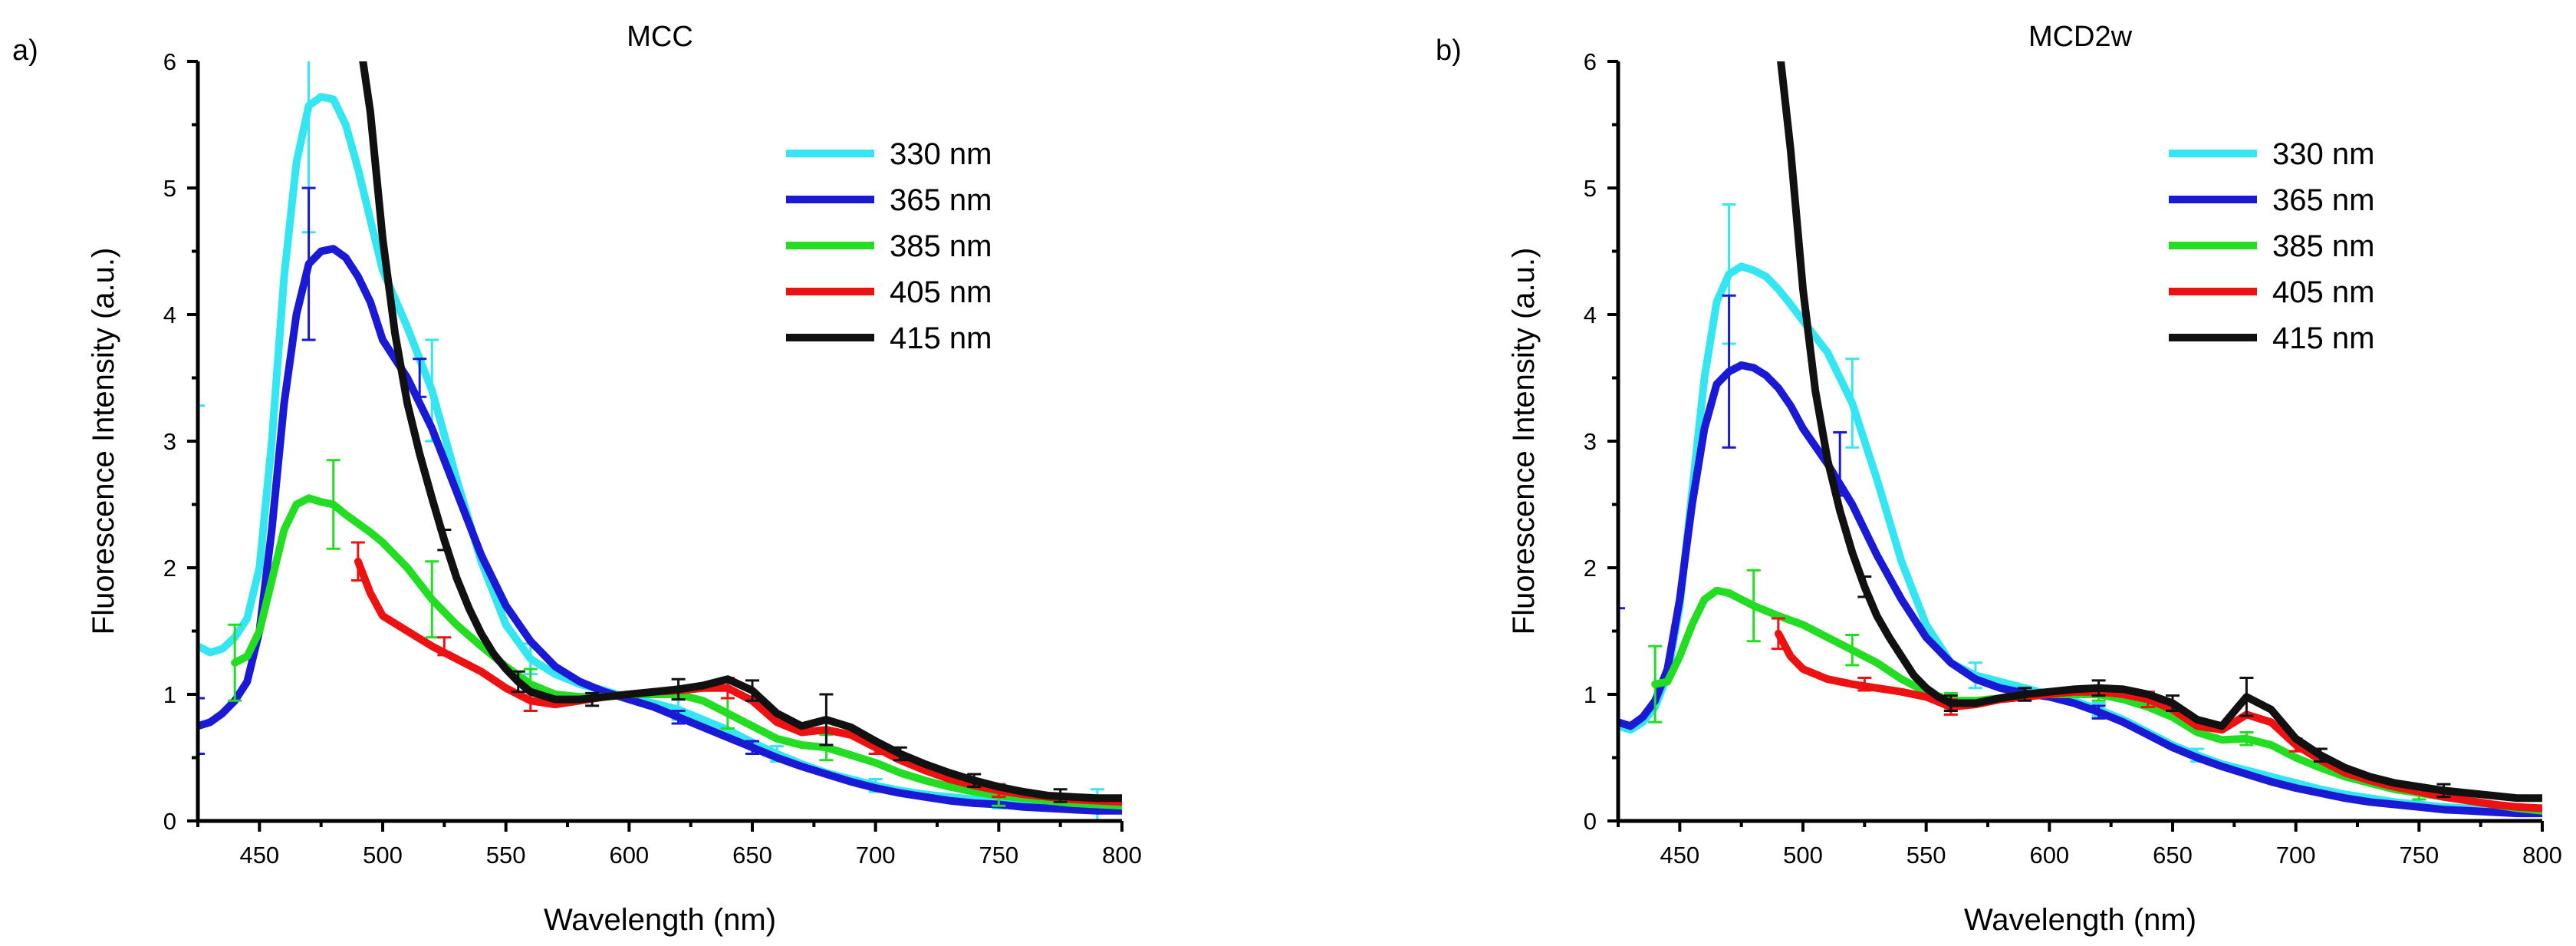  I want to click on panel-label: a), so click(25, 51).